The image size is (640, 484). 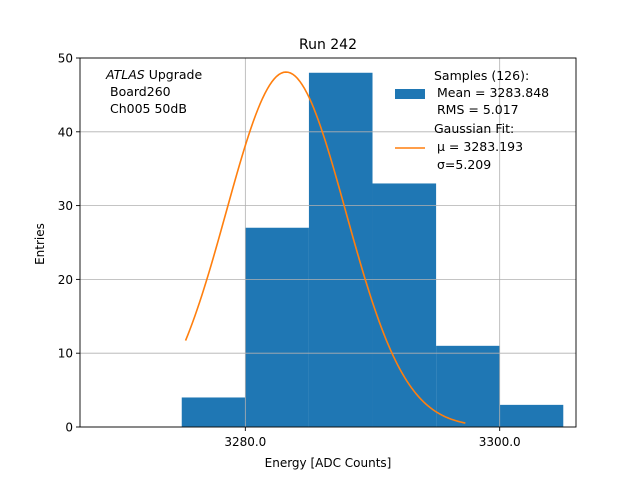 What do you see at coordinates (474, 128) in the screenshot?
I see `legend-fit-title: Gaussian Fit:` at bounding box center [474, 128].